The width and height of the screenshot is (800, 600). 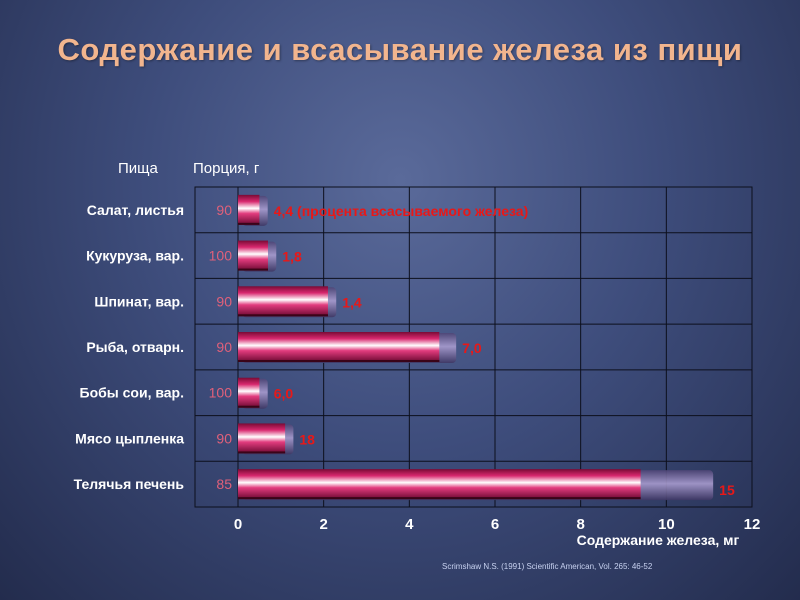 What do you see at coordinates (580, 524) in the screenshot?
I see `x-tick-label: 8` at bounding box center [580, 524].